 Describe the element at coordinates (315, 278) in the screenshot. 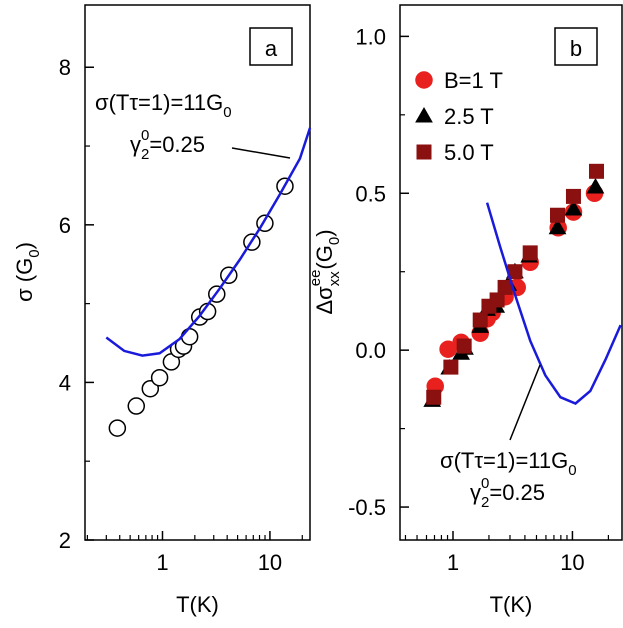

I see `superscript: ee` at that location.